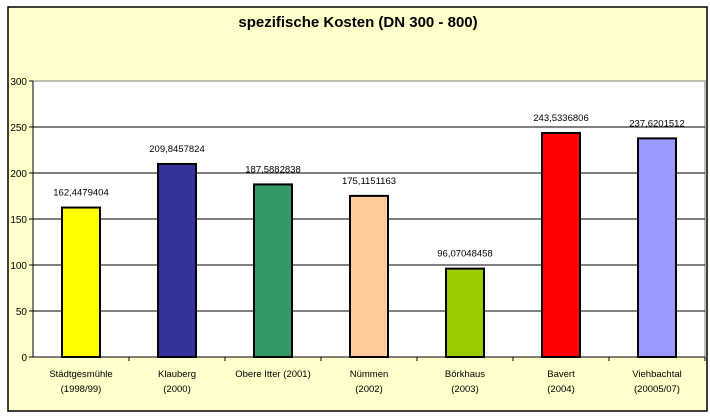 The image size is (710, 419). I want to click on x-tick-label: Obere Itter (2001), so click(273, 374).